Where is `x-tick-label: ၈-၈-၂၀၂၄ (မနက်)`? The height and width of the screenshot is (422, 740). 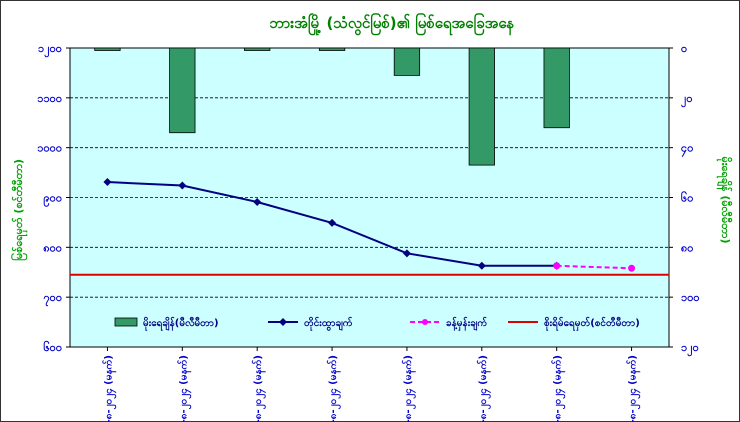 x-tick-label: ၈-၈-၂၀၂၄ (မနက်) is located at coordinates (634, 388).